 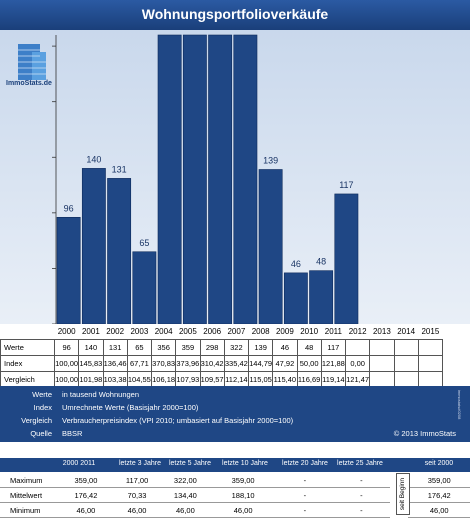 What do you see at coordinates (333, 331) in the screenshot?
I see `x-tick-label-2011: 2011` at bounding box center [333, 331].